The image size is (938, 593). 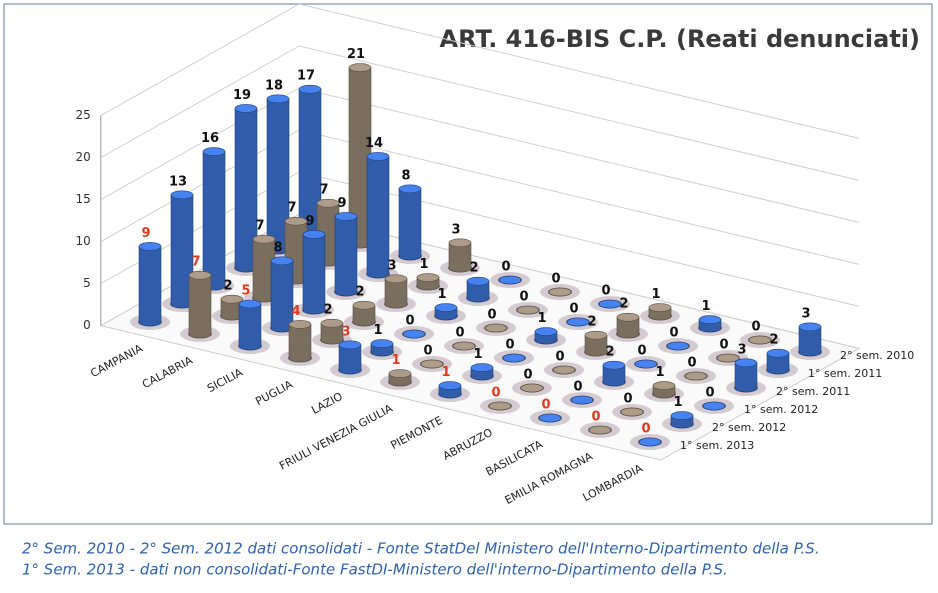 I want to click on value-label: 17, so click(x=306, y=76).